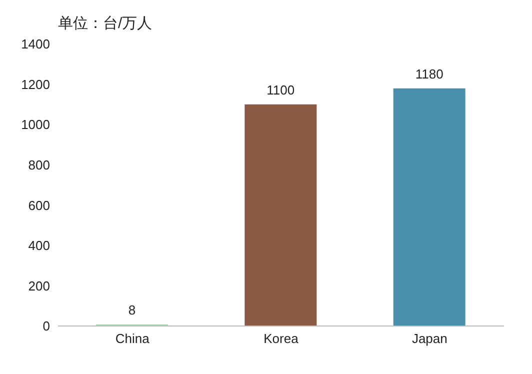 The height and width of the screenshot is (374, 532). I want to click on x-tick-label: China, so click(132, 338).